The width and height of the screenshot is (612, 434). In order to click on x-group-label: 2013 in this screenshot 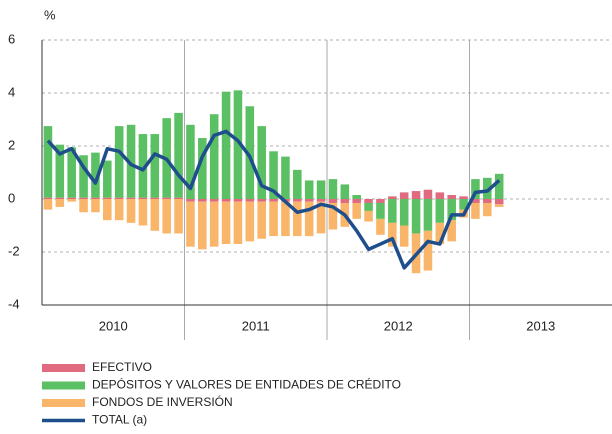, I will do `click(540, 325)`.